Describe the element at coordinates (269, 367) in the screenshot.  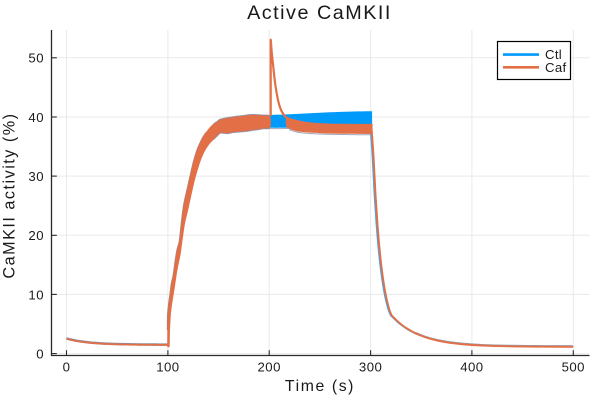
I see `svg-text: 200` at that location.